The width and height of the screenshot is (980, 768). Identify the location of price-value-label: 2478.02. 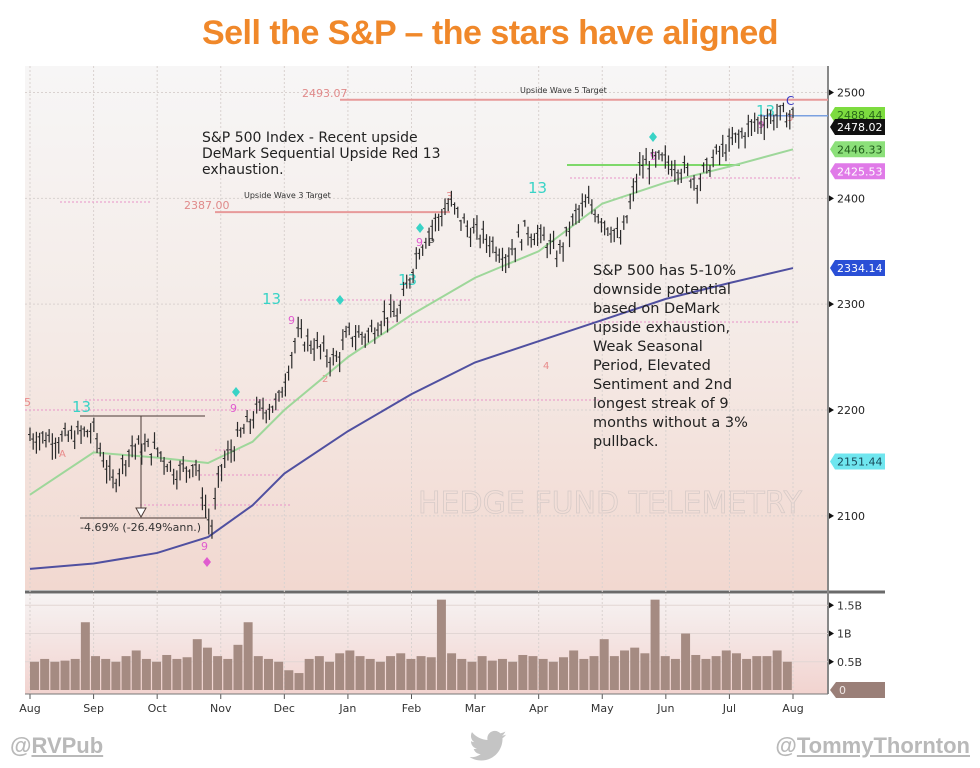
(860, 127).